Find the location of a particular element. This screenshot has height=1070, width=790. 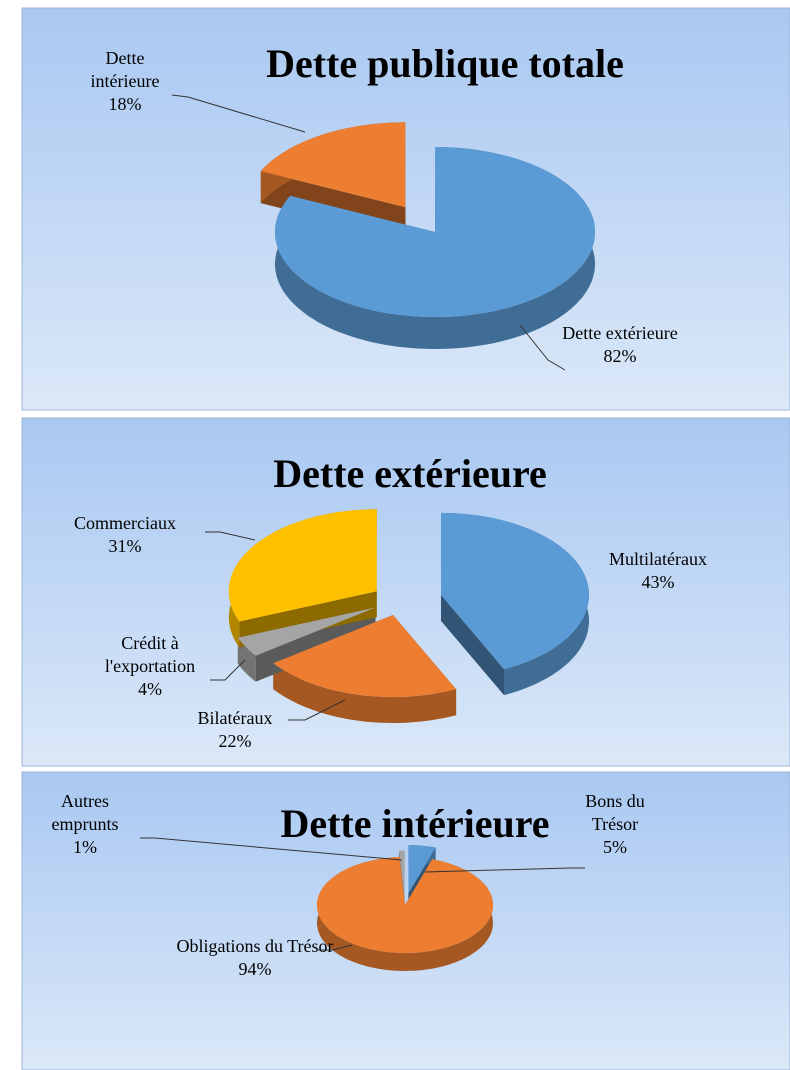

data-label: Crédit à l'exportation 4% is located at coordinates (150, 666).